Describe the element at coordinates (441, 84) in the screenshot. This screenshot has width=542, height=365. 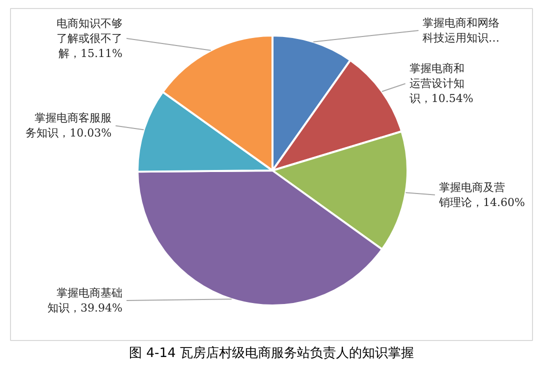
I see `slice-label: 掌握电商和运营设计知识，10.54%` at that location.